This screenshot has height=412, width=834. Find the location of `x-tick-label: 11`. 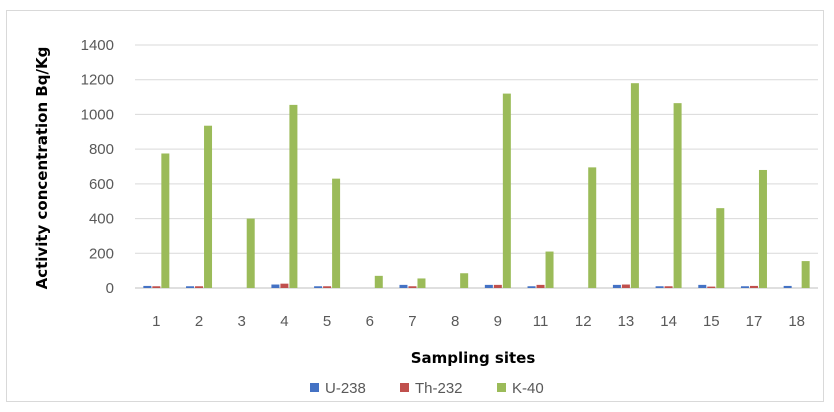

x-tick-label: 11 is located at coordinates (541, 321).